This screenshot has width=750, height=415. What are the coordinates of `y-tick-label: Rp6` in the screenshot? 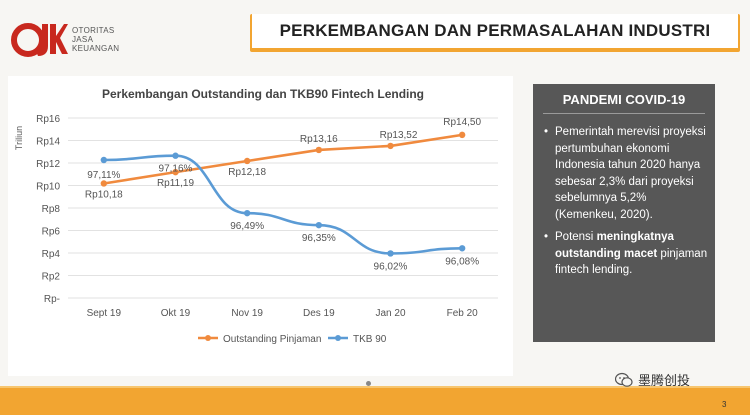 It's located at (51, 232).